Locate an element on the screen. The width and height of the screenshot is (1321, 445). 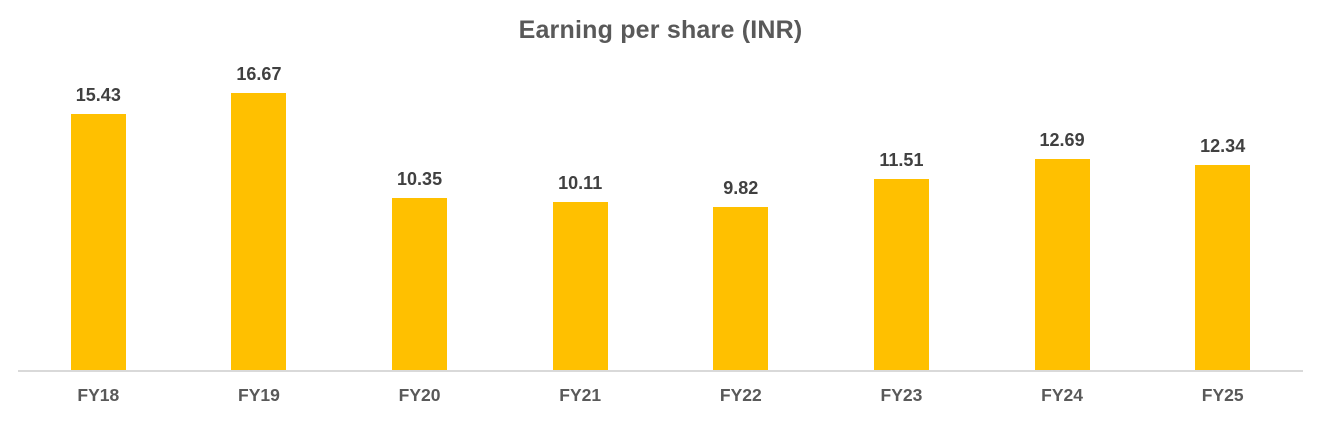
bar-group: 16.67 is located at coordinates (259, 215).